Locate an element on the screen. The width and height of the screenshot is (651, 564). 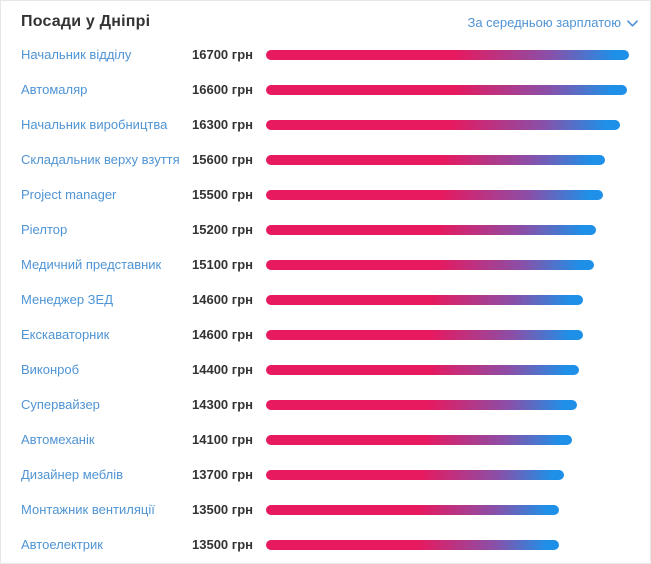
table-row: Виконроб 14400 грн is located at coordinates (325, 369).